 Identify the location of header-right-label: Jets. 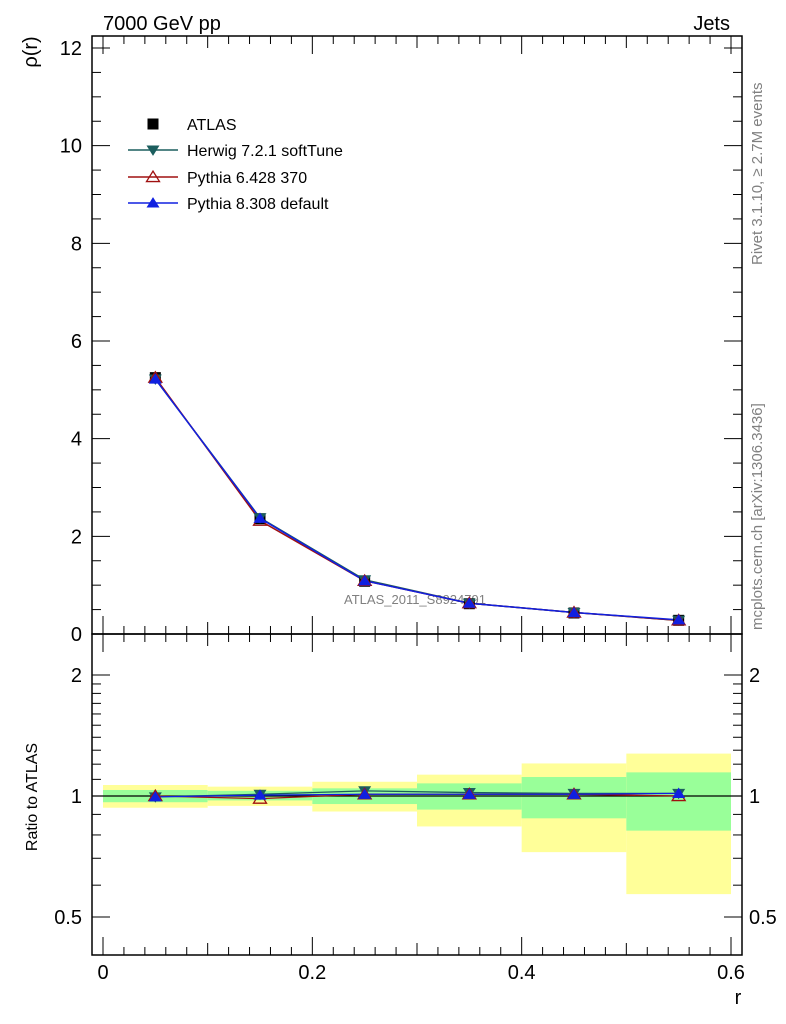
(711, 24).